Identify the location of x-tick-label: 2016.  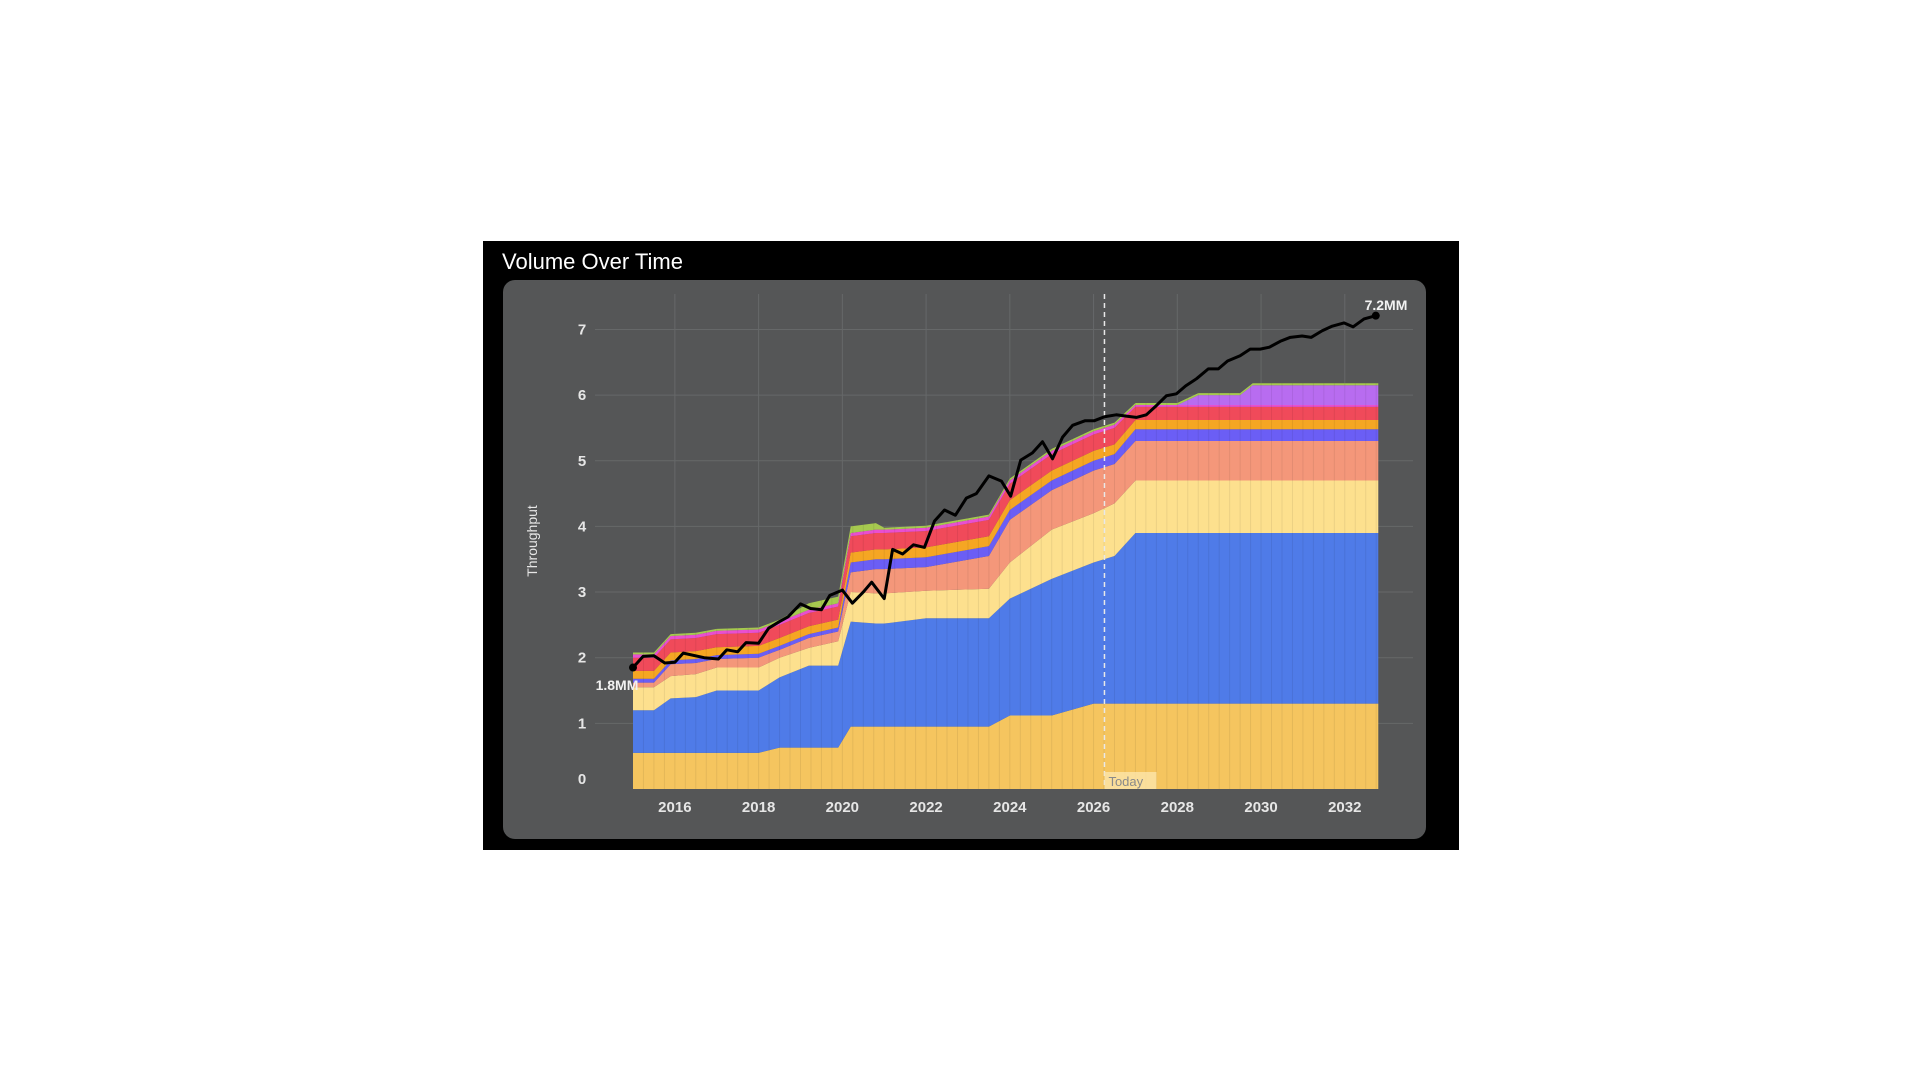
(674, 807).